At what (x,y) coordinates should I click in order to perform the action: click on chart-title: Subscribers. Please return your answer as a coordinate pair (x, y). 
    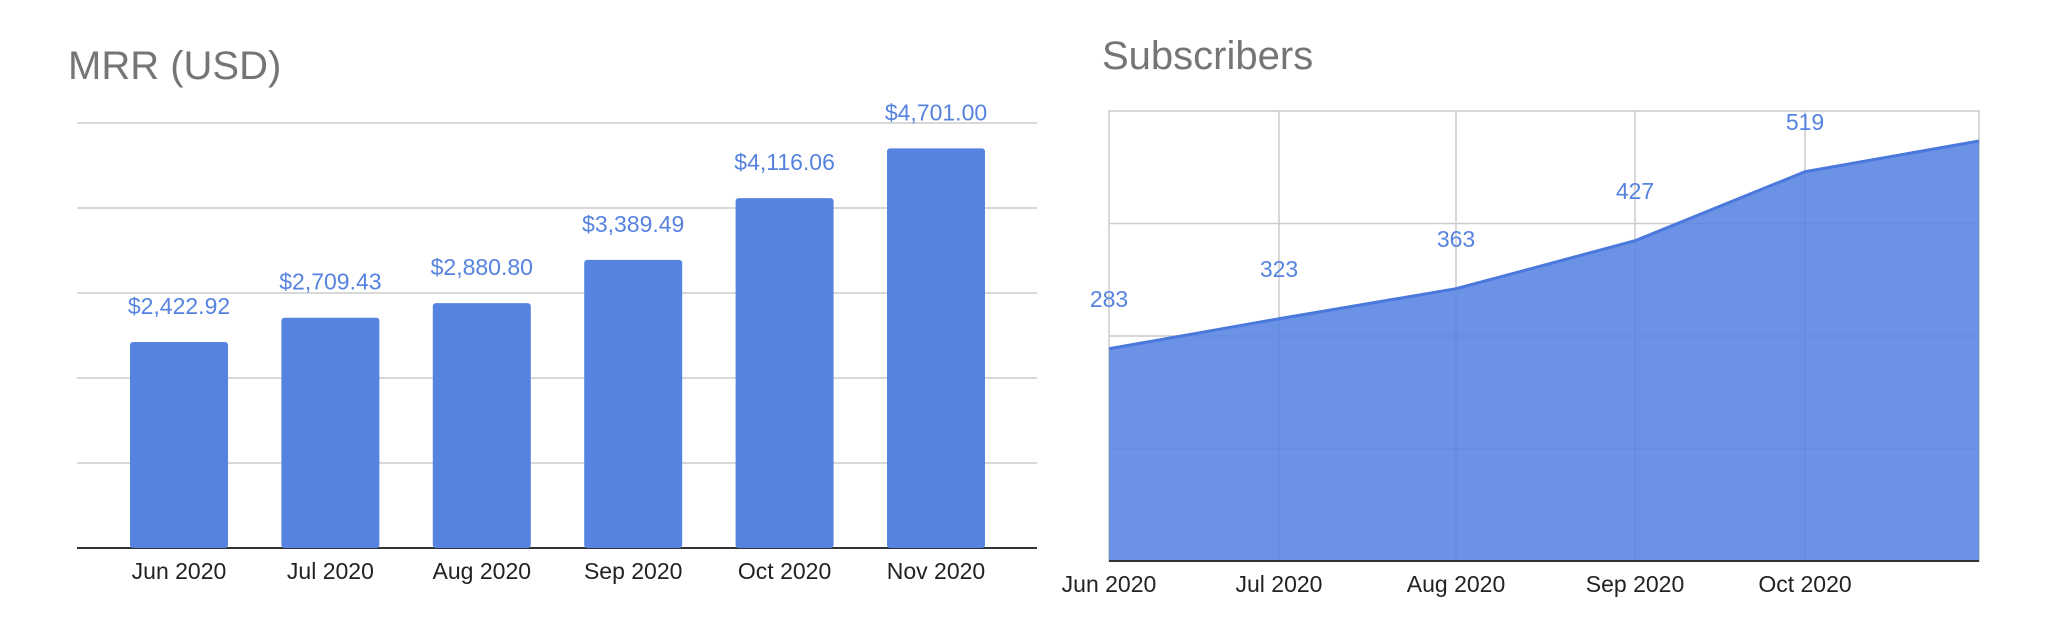
    Looking at the image, I should click on (1208, 56).